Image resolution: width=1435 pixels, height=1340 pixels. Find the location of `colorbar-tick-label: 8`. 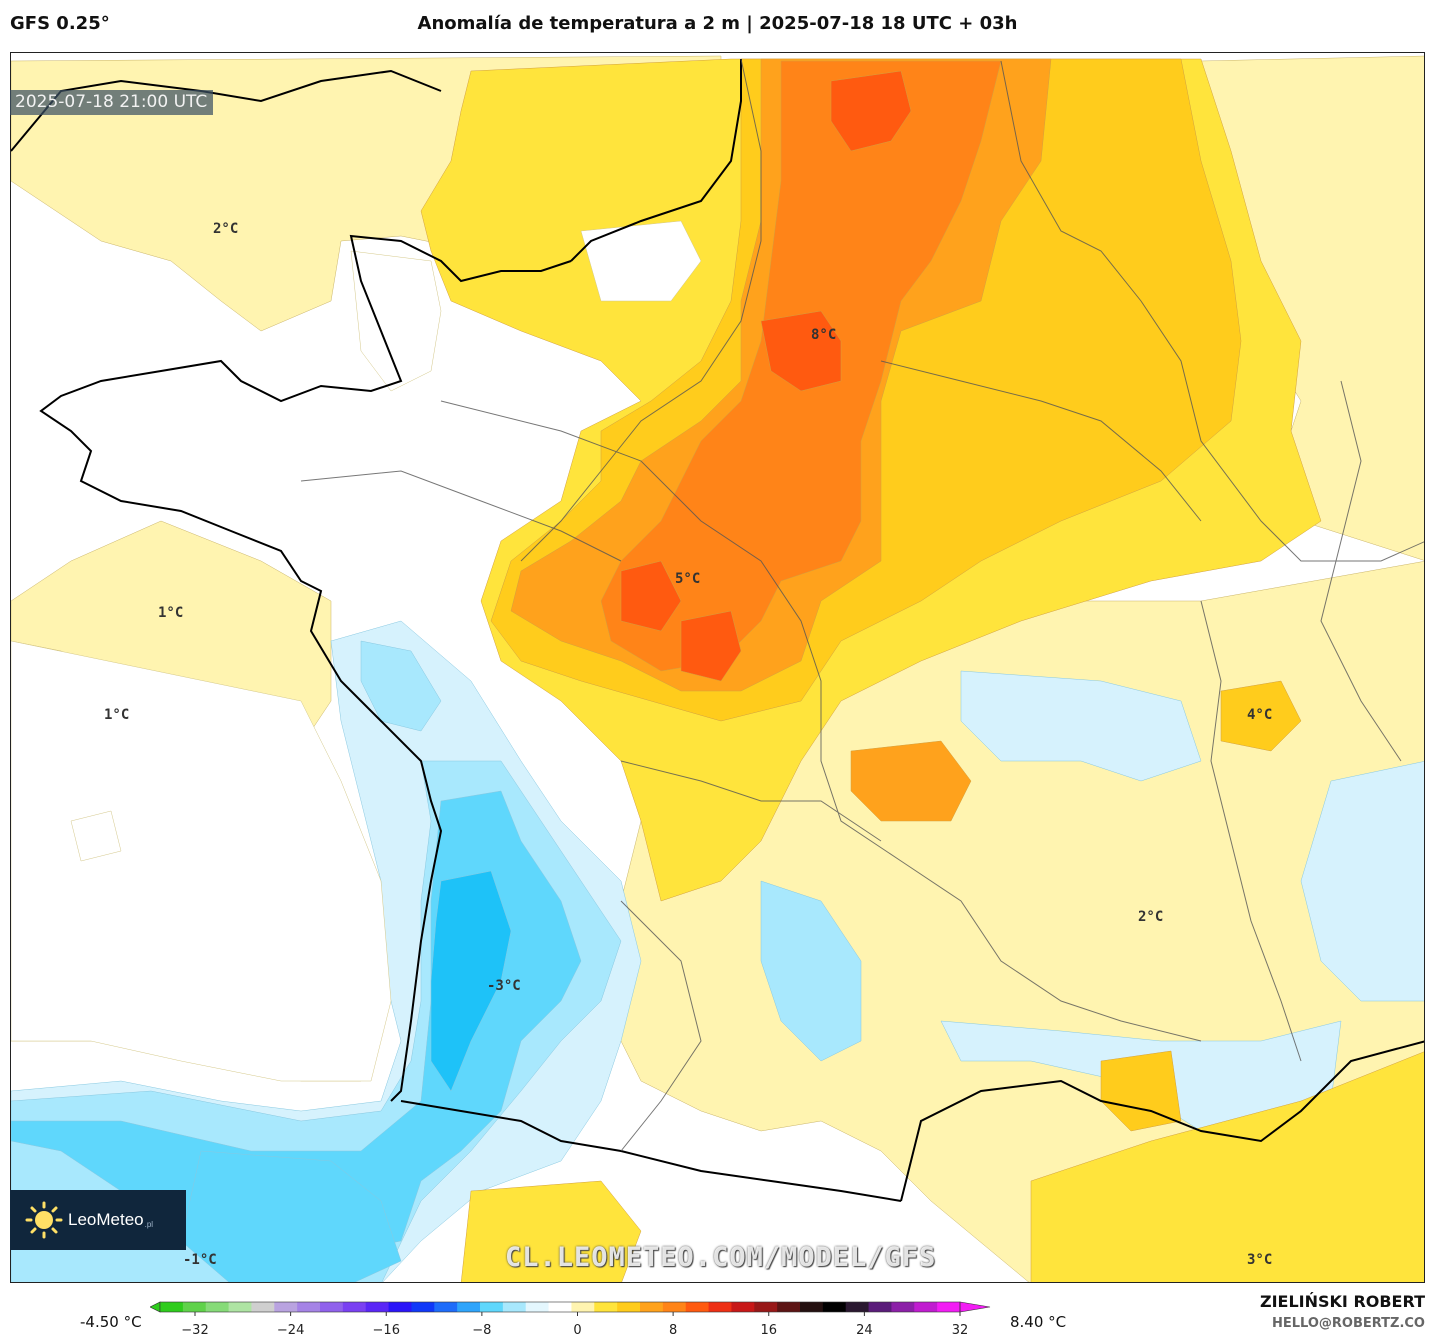

colorbar-tick-label: 8 is located at coordinates (673, 1330).